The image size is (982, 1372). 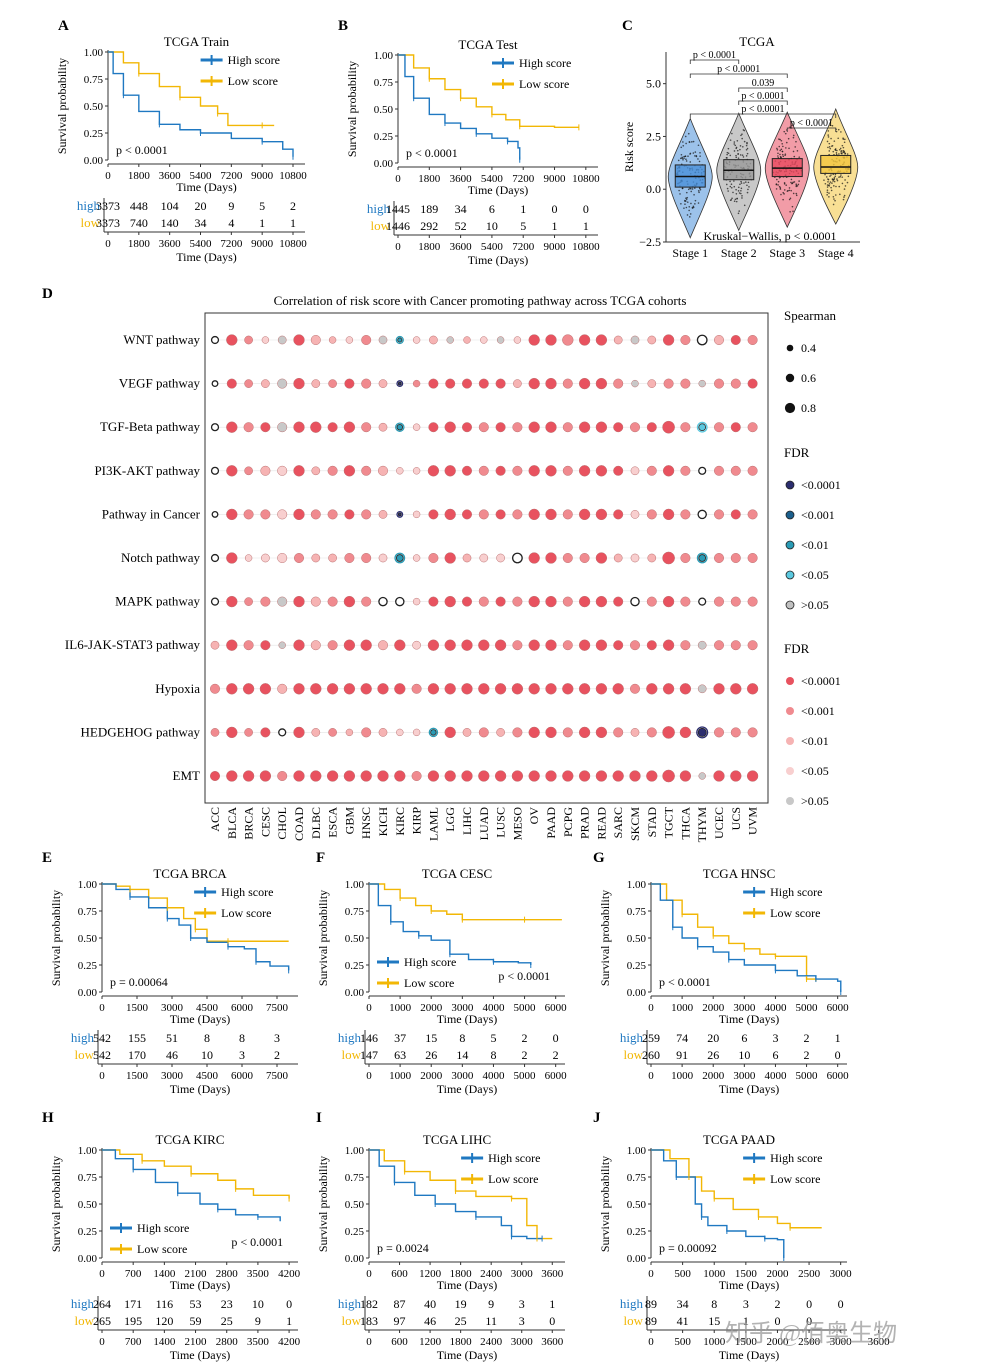 I want to click on risk-x-tick-label: 9000, so click(x=555, y=247).